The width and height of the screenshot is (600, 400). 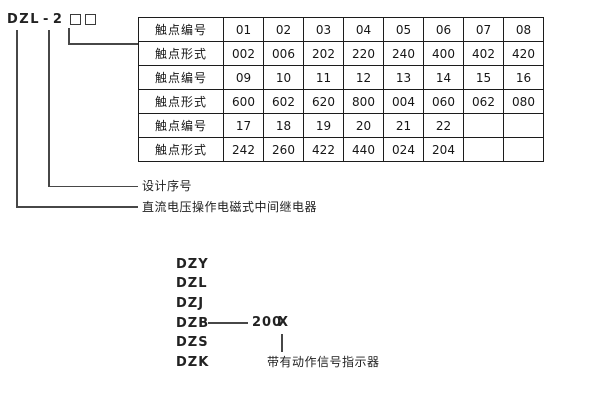 I want to click on table-cell: 420, so click(x=523, y=53).